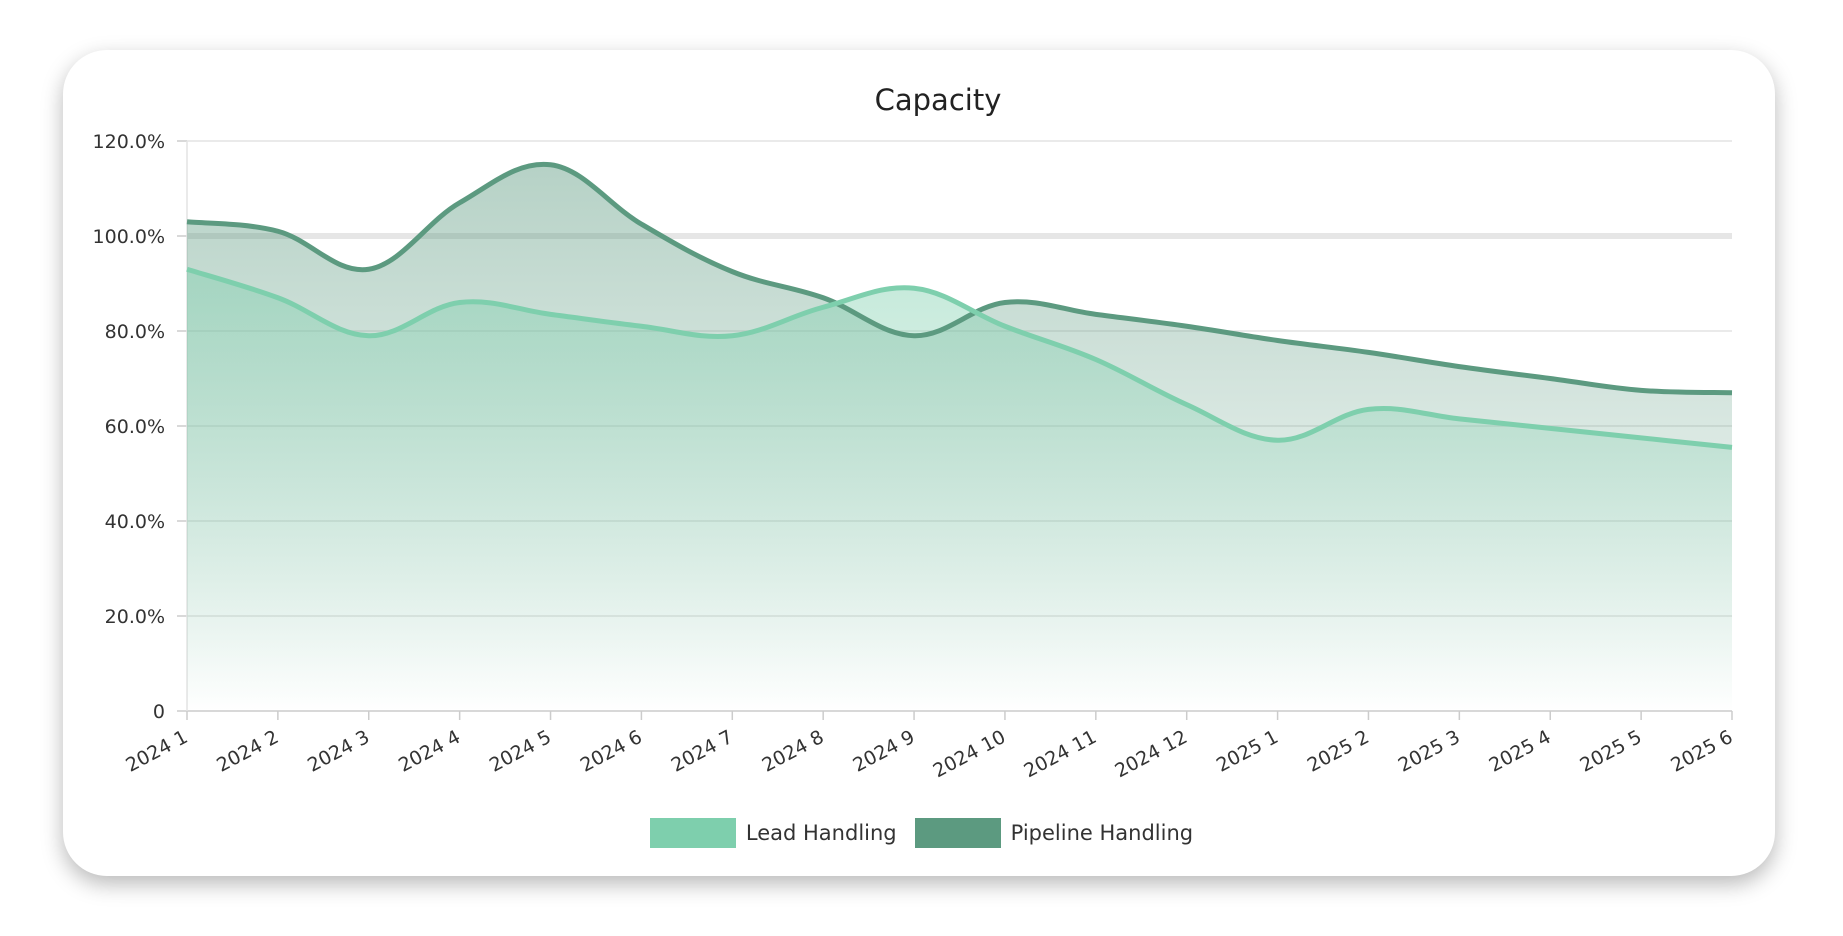  Describe the element at coordinates (1247, 751) in the screenshot. I see `x-tick-label: 2025 1` at that location.